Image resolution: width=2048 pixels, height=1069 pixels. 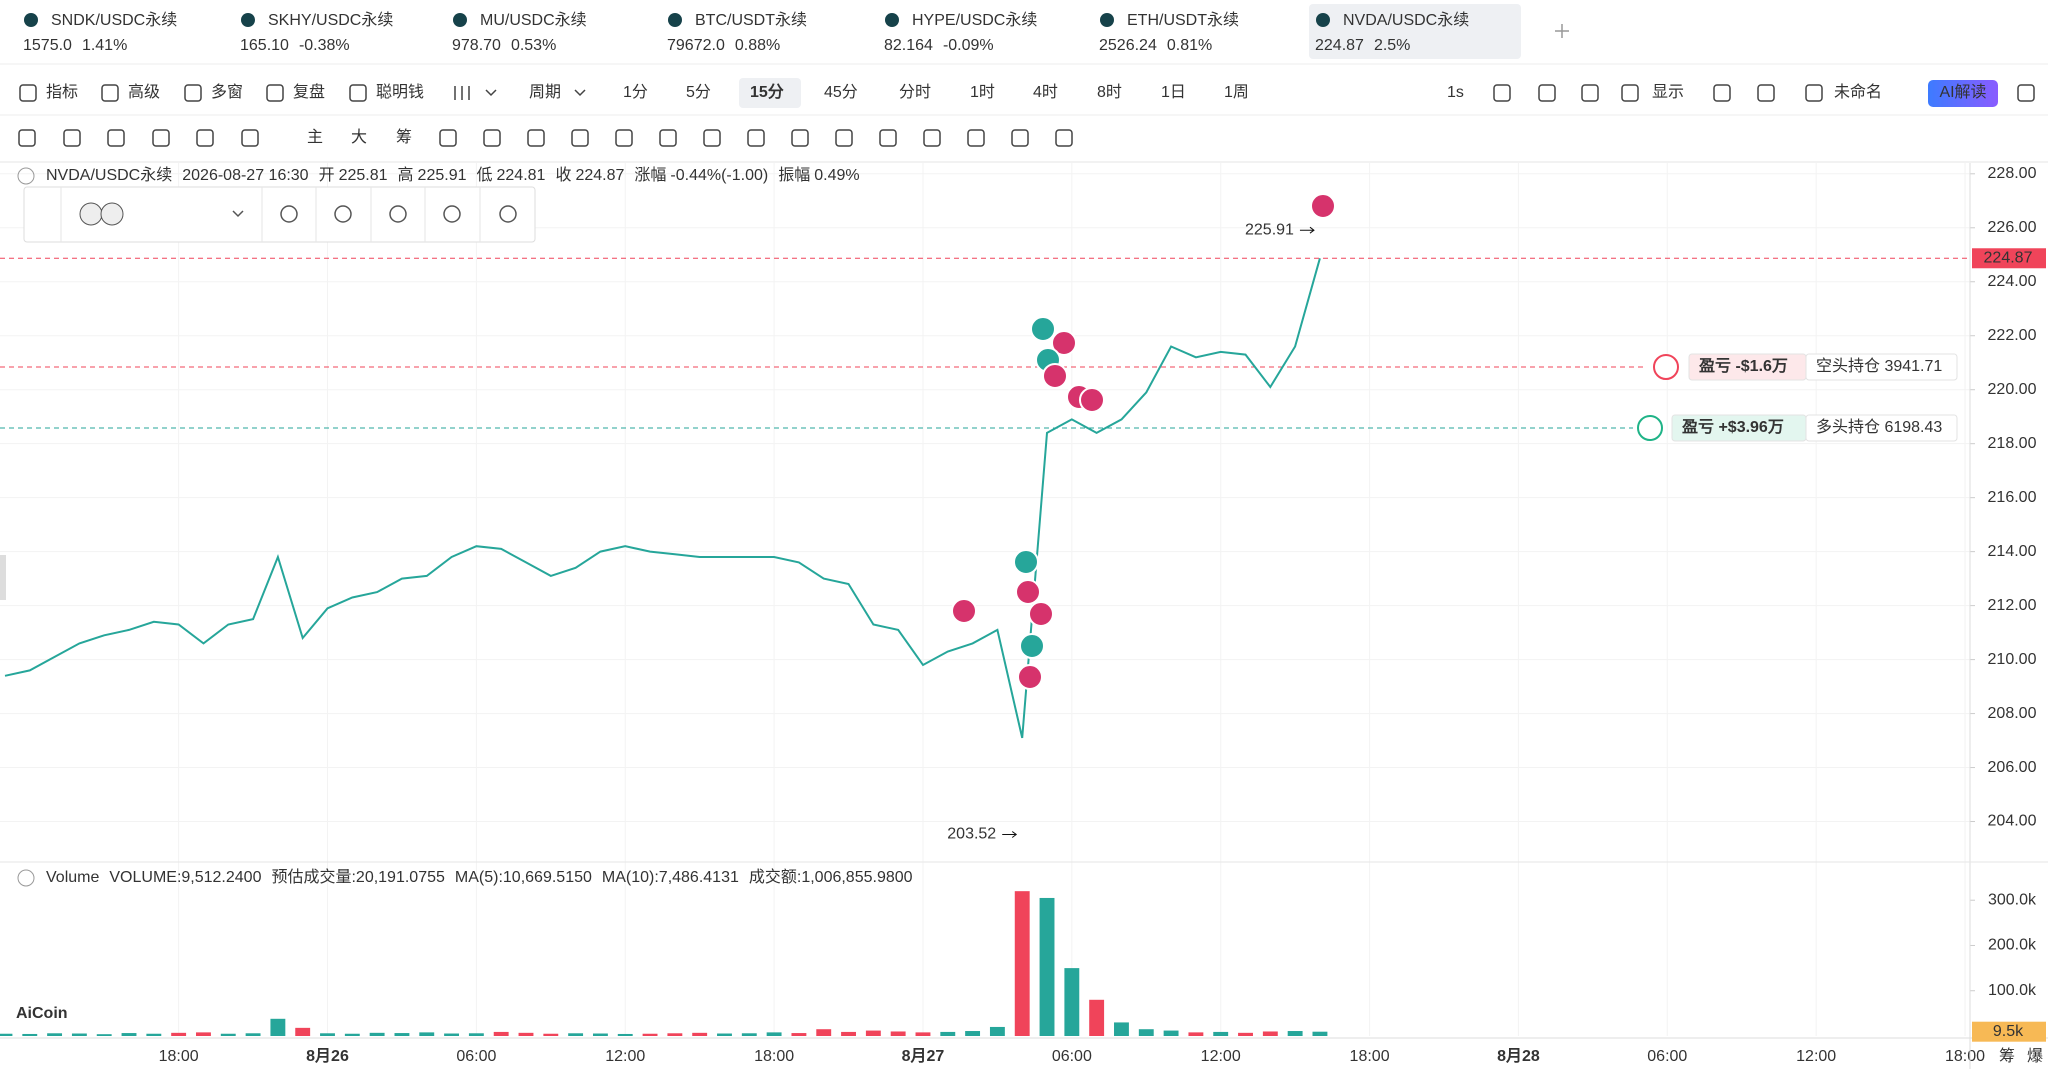 I want to click on toolbar-item: 1s, so click(x=1455, y=92).